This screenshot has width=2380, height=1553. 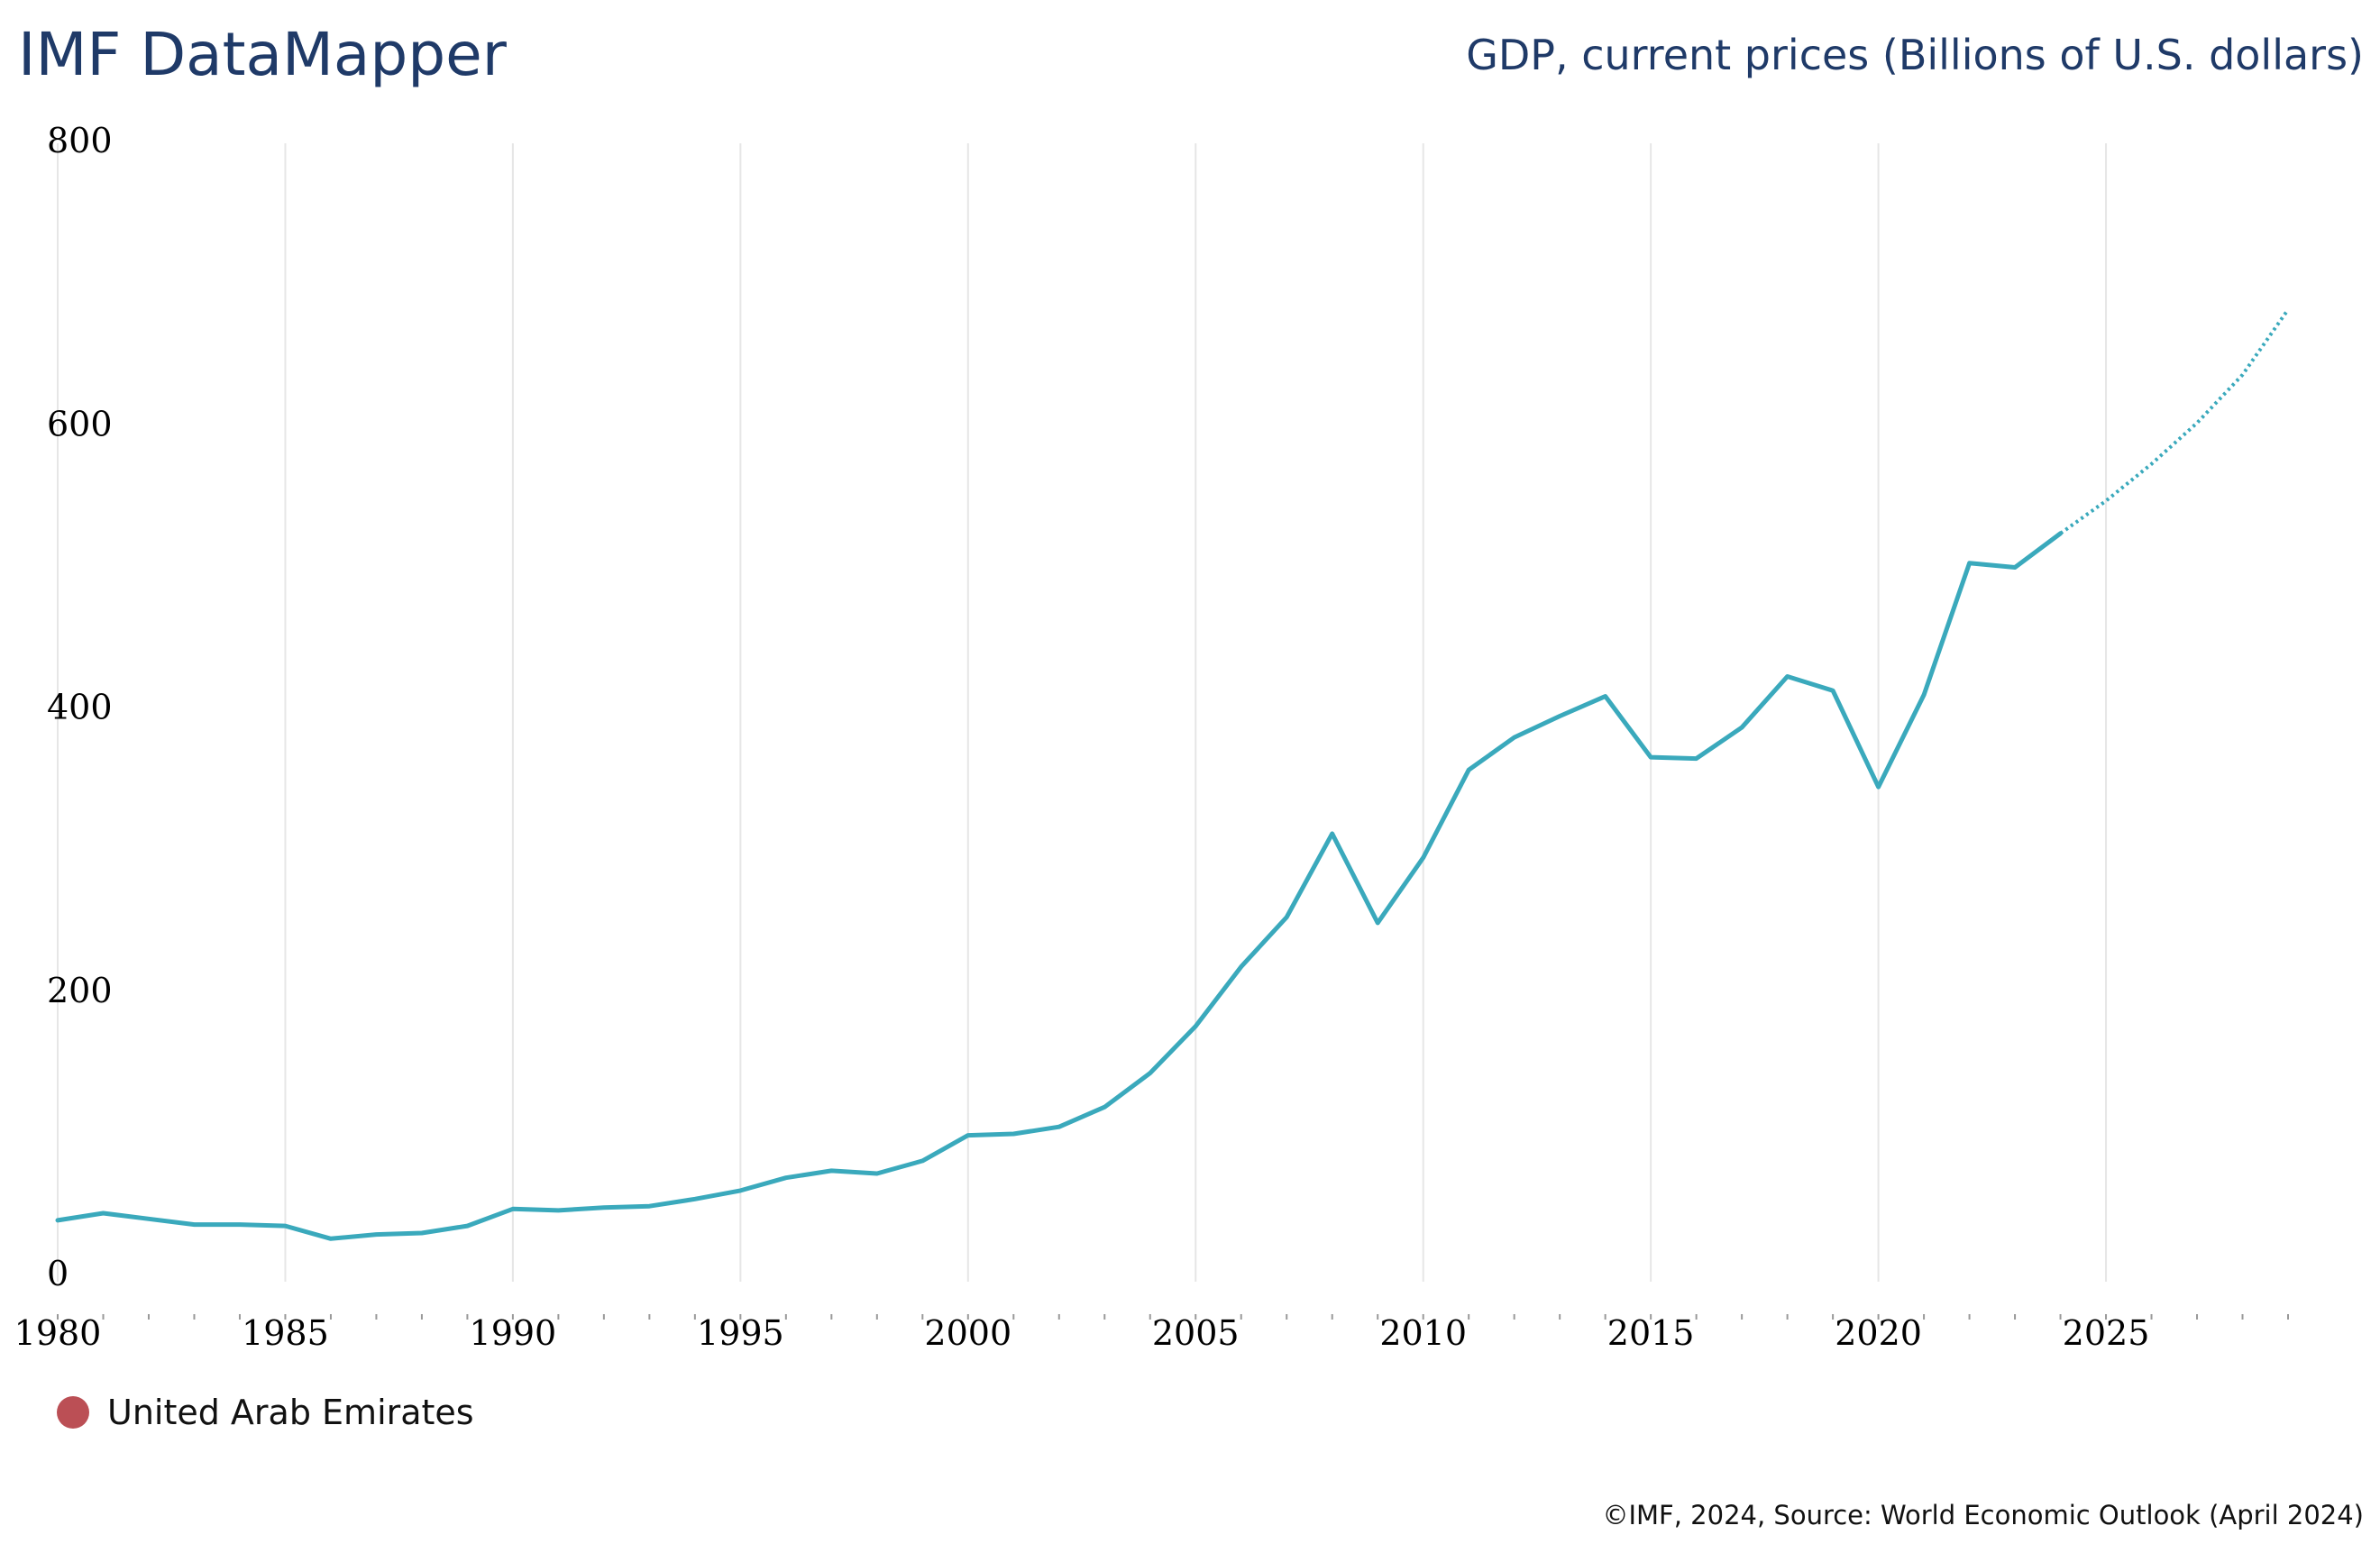 What do you see at coordinates (740, 1333) in the screenshot?
I see `x-tick-label: 1995` at bounding box center [740, 1333].